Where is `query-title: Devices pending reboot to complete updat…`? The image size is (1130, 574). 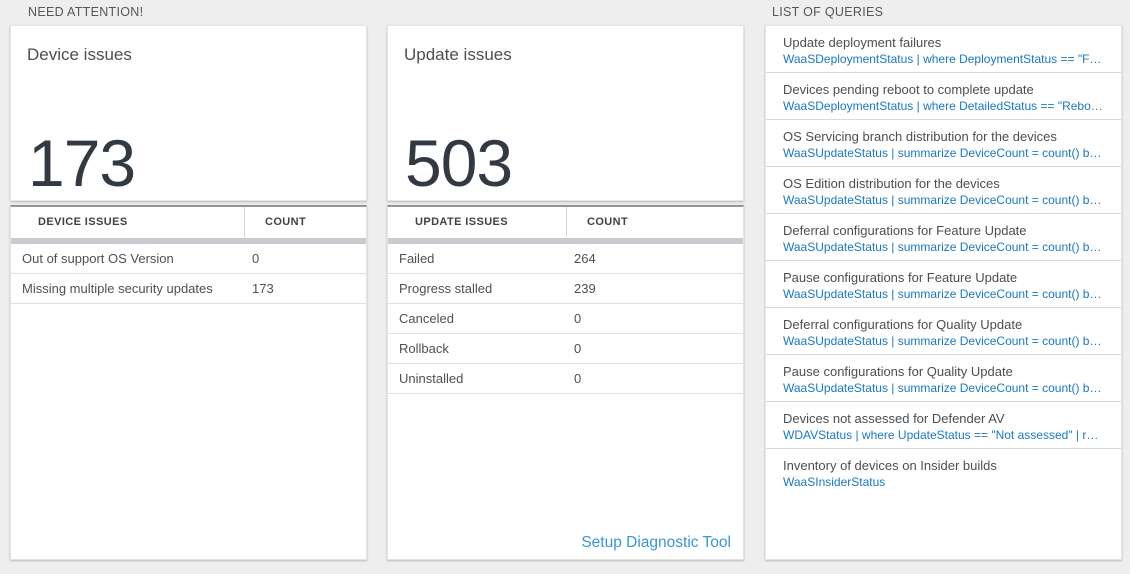
query-title: Devices pending reboot to complete updat… is located at coordinates (908, 89).